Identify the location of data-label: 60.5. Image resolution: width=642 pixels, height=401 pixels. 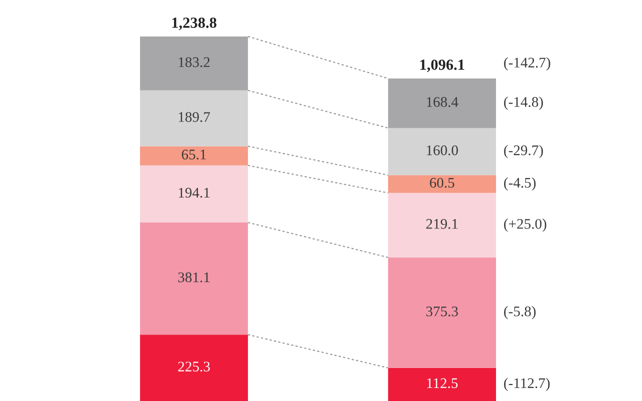
(442, 183).